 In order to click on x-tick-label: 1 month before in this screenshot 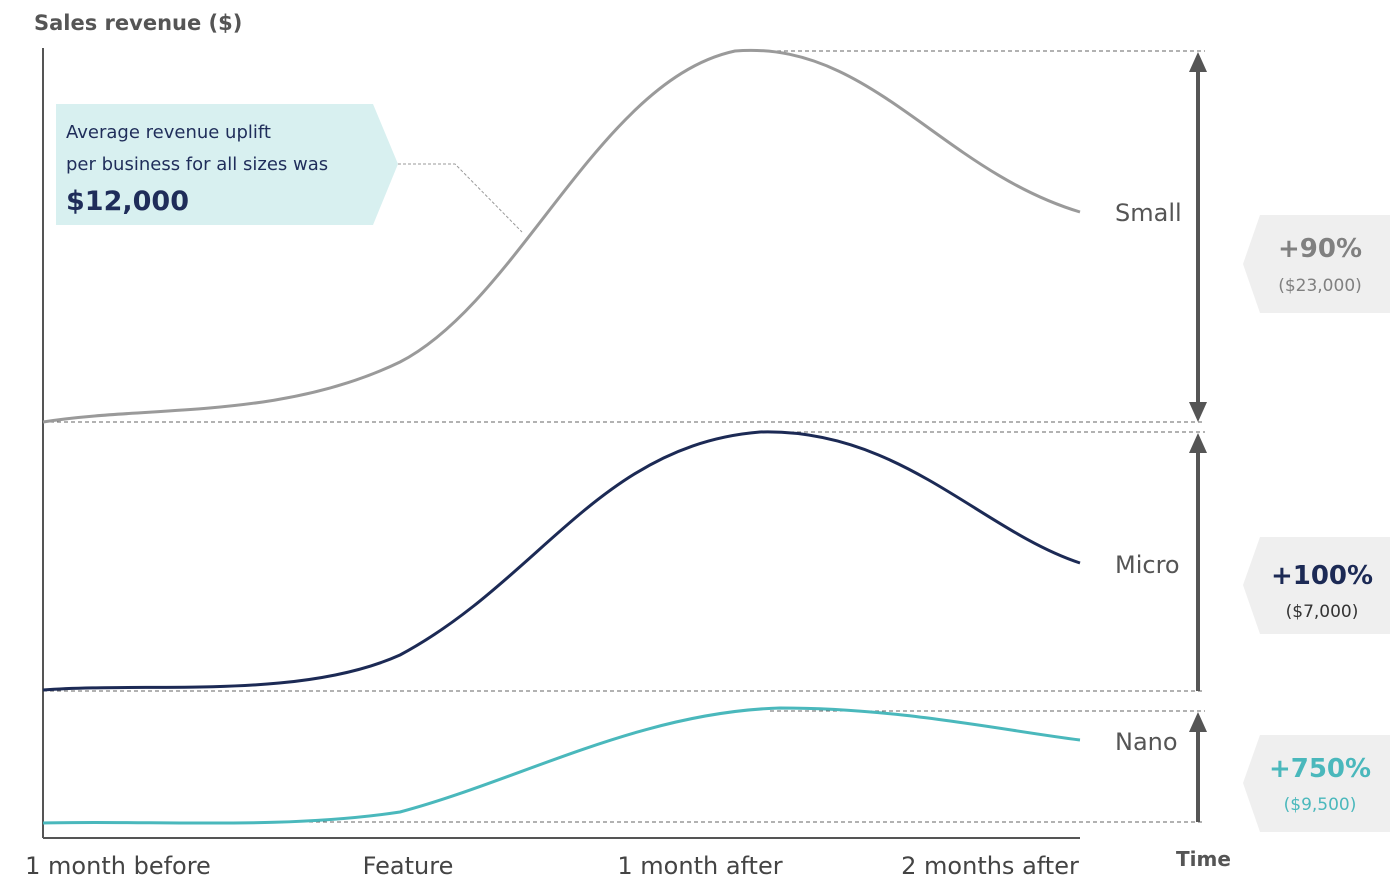, I will do `click(118, 865)`.